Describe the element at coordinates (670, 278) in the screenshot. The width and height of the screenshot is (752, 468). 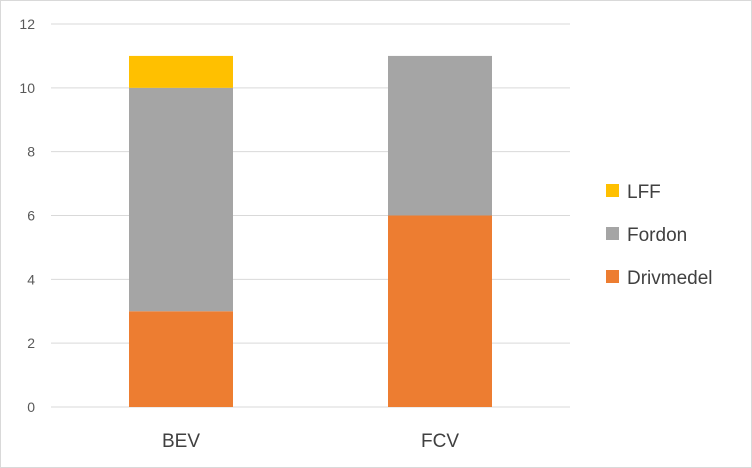
I see `legend-label-drivmedel: Drivmedel` at that location.